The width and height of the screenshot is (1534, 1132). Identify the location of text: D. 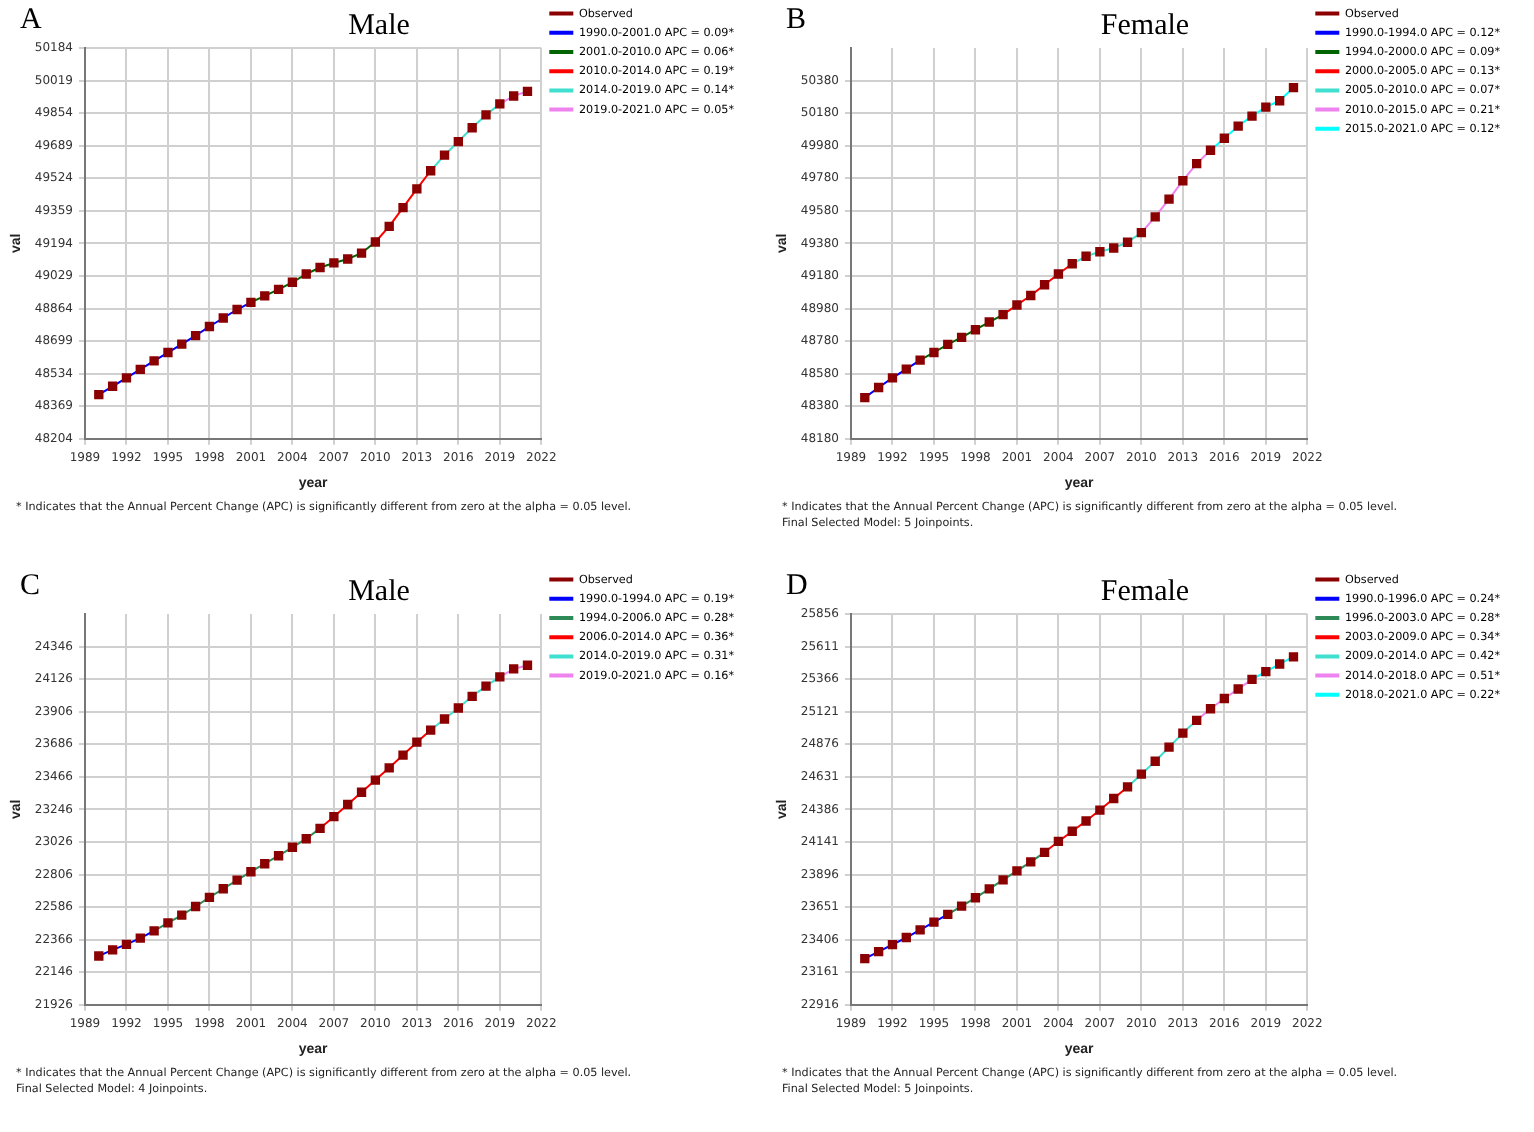
(797, 587).